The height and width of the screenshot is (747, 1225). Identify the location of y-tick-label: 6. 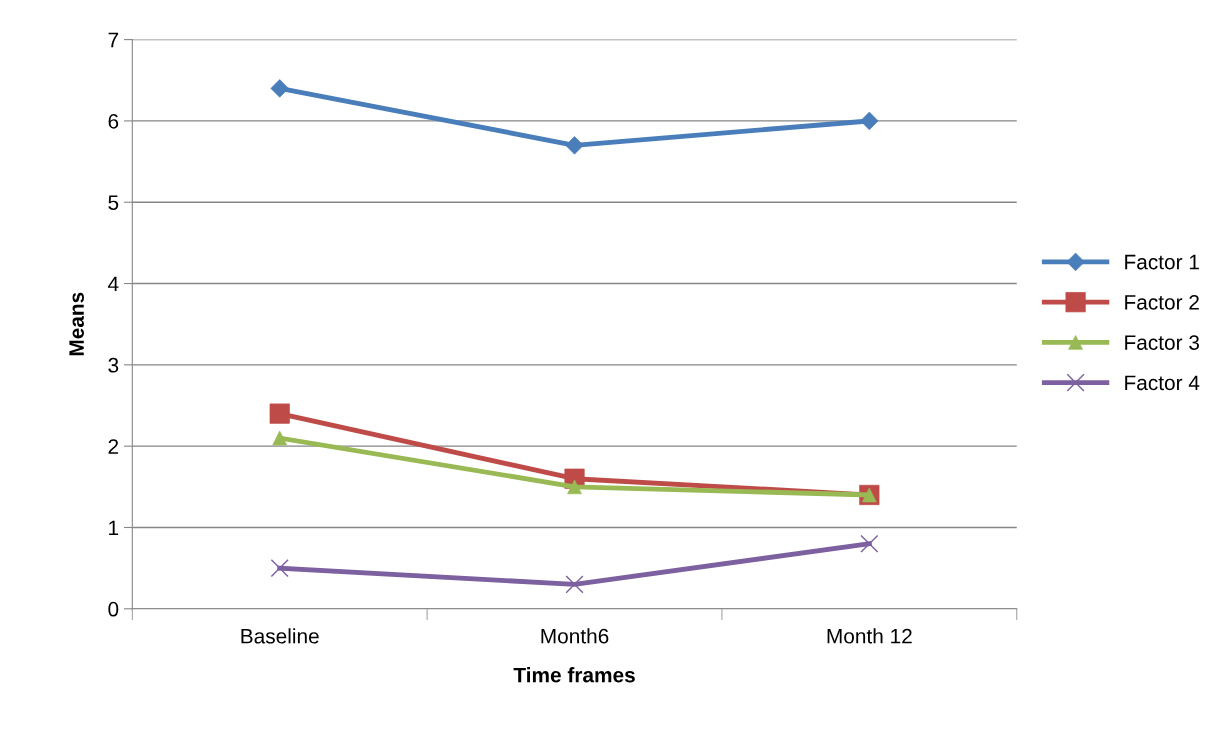
(113, 121).